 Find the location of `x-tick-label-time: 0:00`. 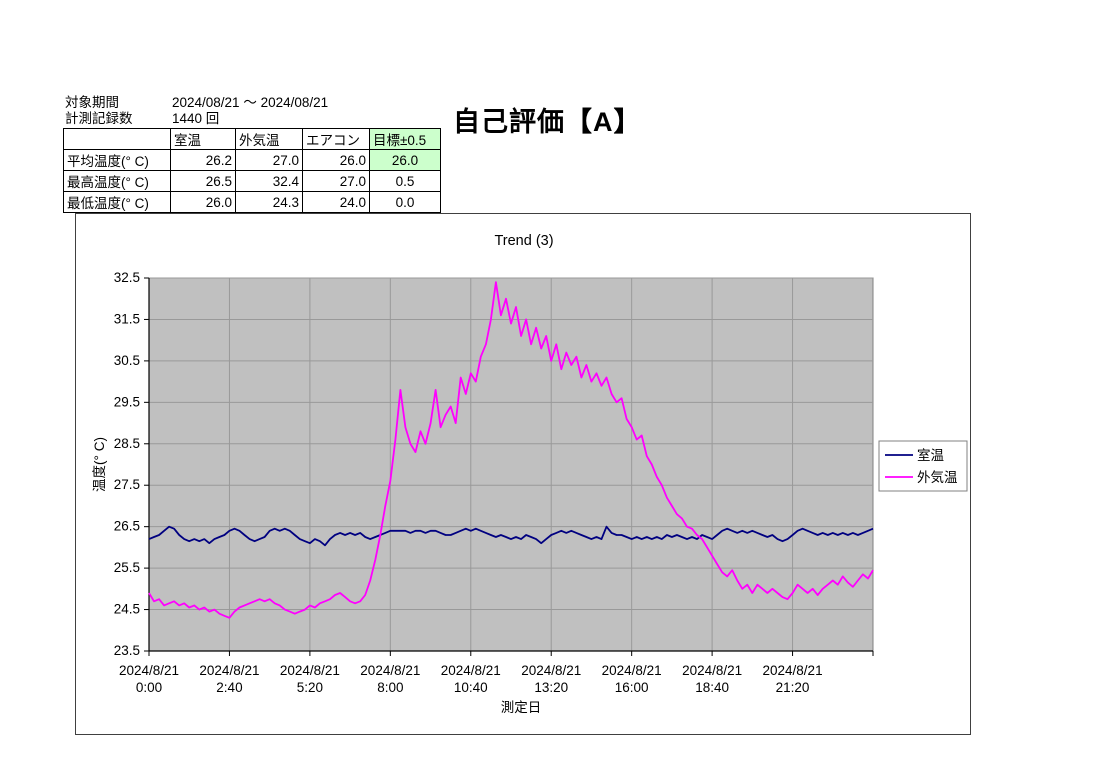

x-tick-label-time: 0:00 is located at coordinates (149, 687).